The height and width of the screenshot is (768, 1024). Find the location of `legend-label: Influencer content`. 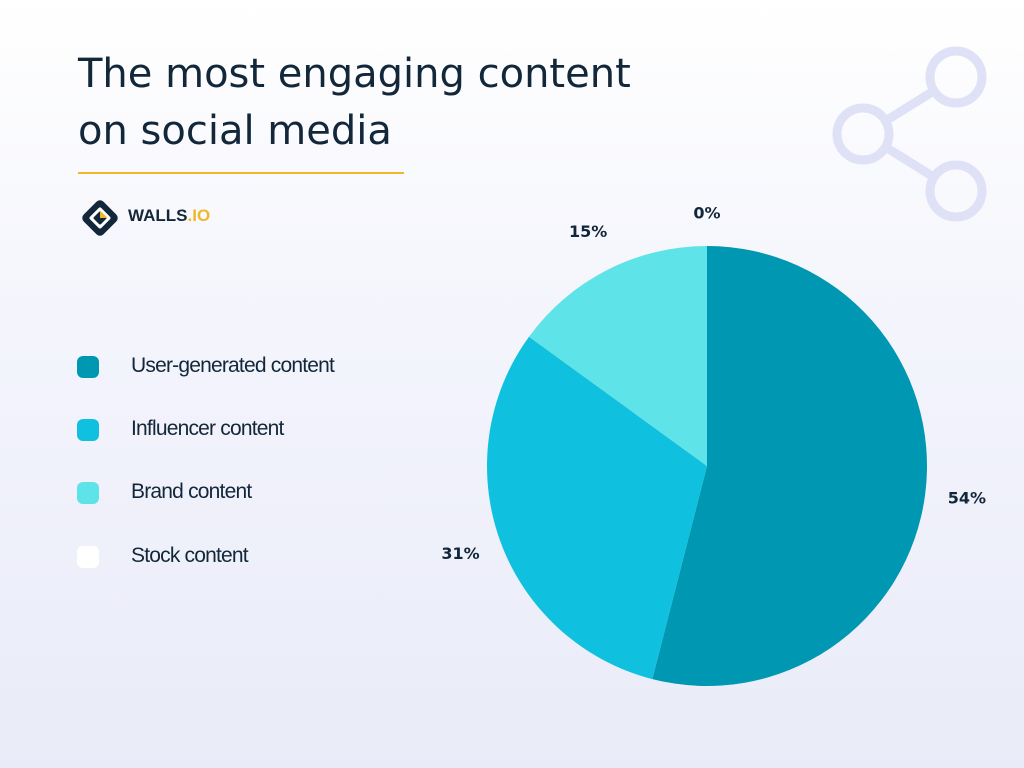

legend-label: Influencer content is located at coordinates (207, 428).